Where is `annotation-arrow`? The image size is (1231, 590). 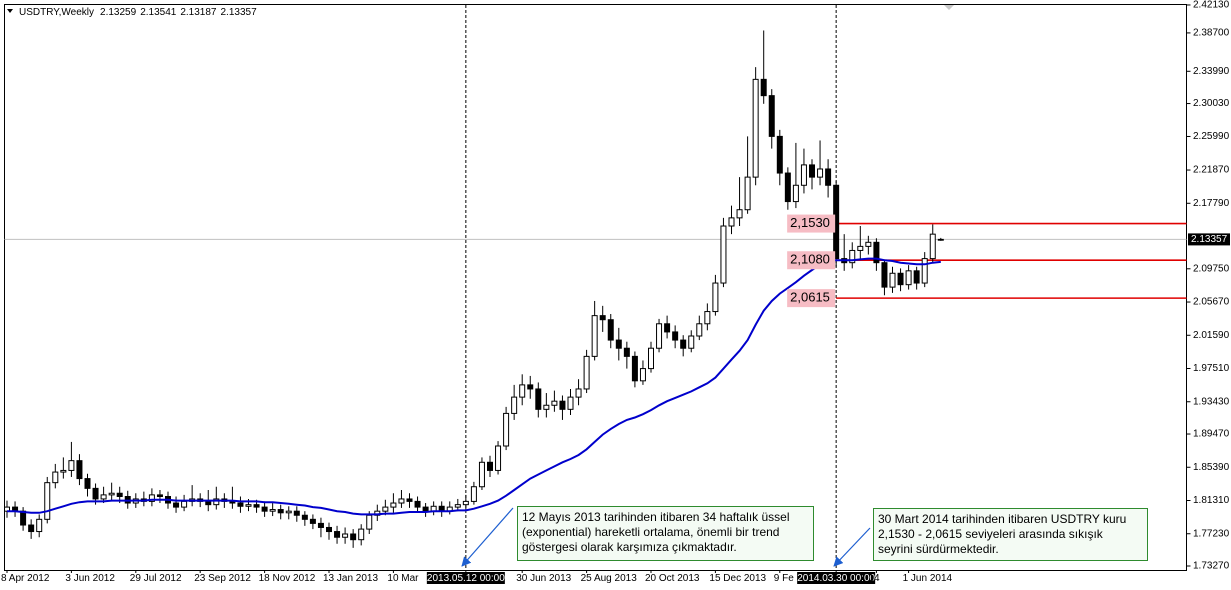
annotation-arrow is located at coordinates (487, 537).